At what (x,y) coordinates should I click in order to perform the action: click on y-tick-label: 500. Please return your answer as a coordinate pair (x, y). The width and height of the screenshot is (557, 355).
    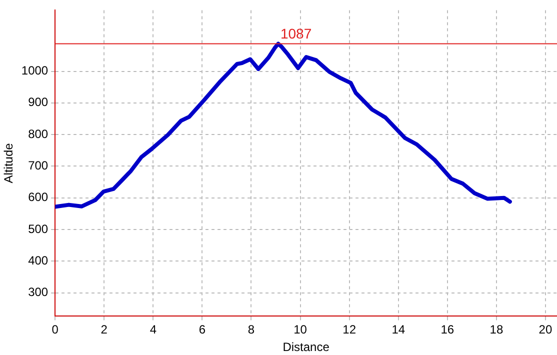
    Looking at the image, I should click on (38, 229).